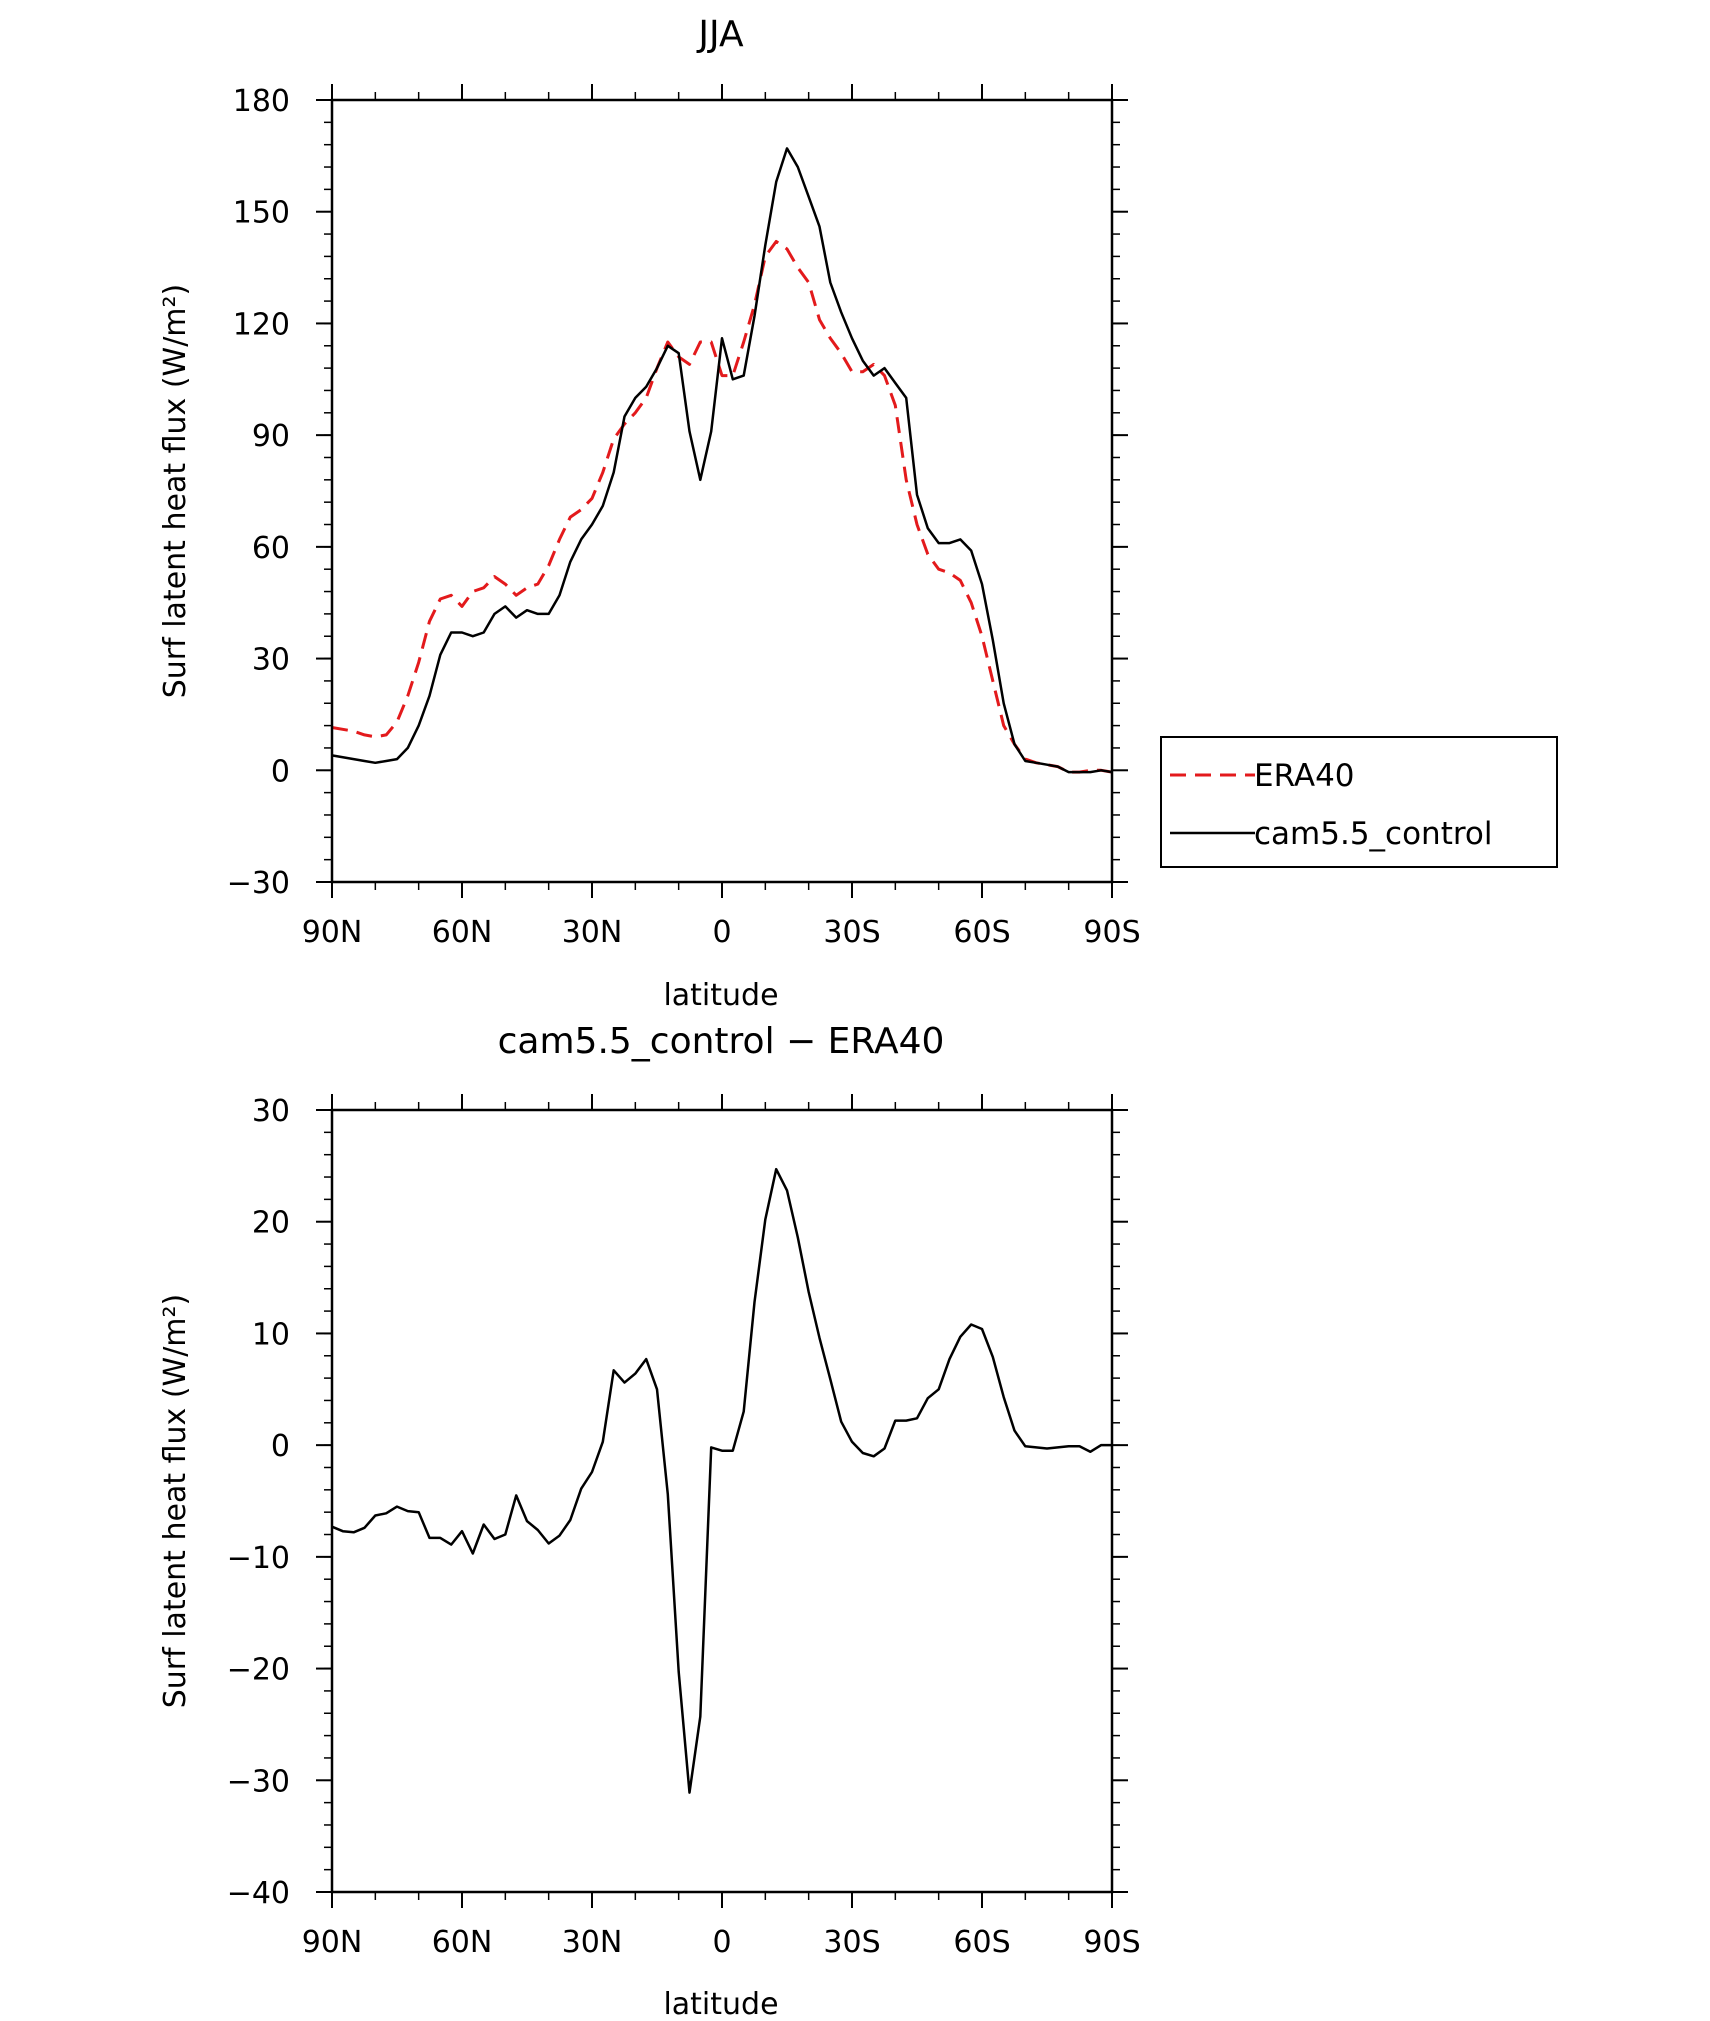  What do you see at coordinates (258, 1670) in the screenshot?
I see `y-tick-label: −20` at bounding box center [258, 1670].